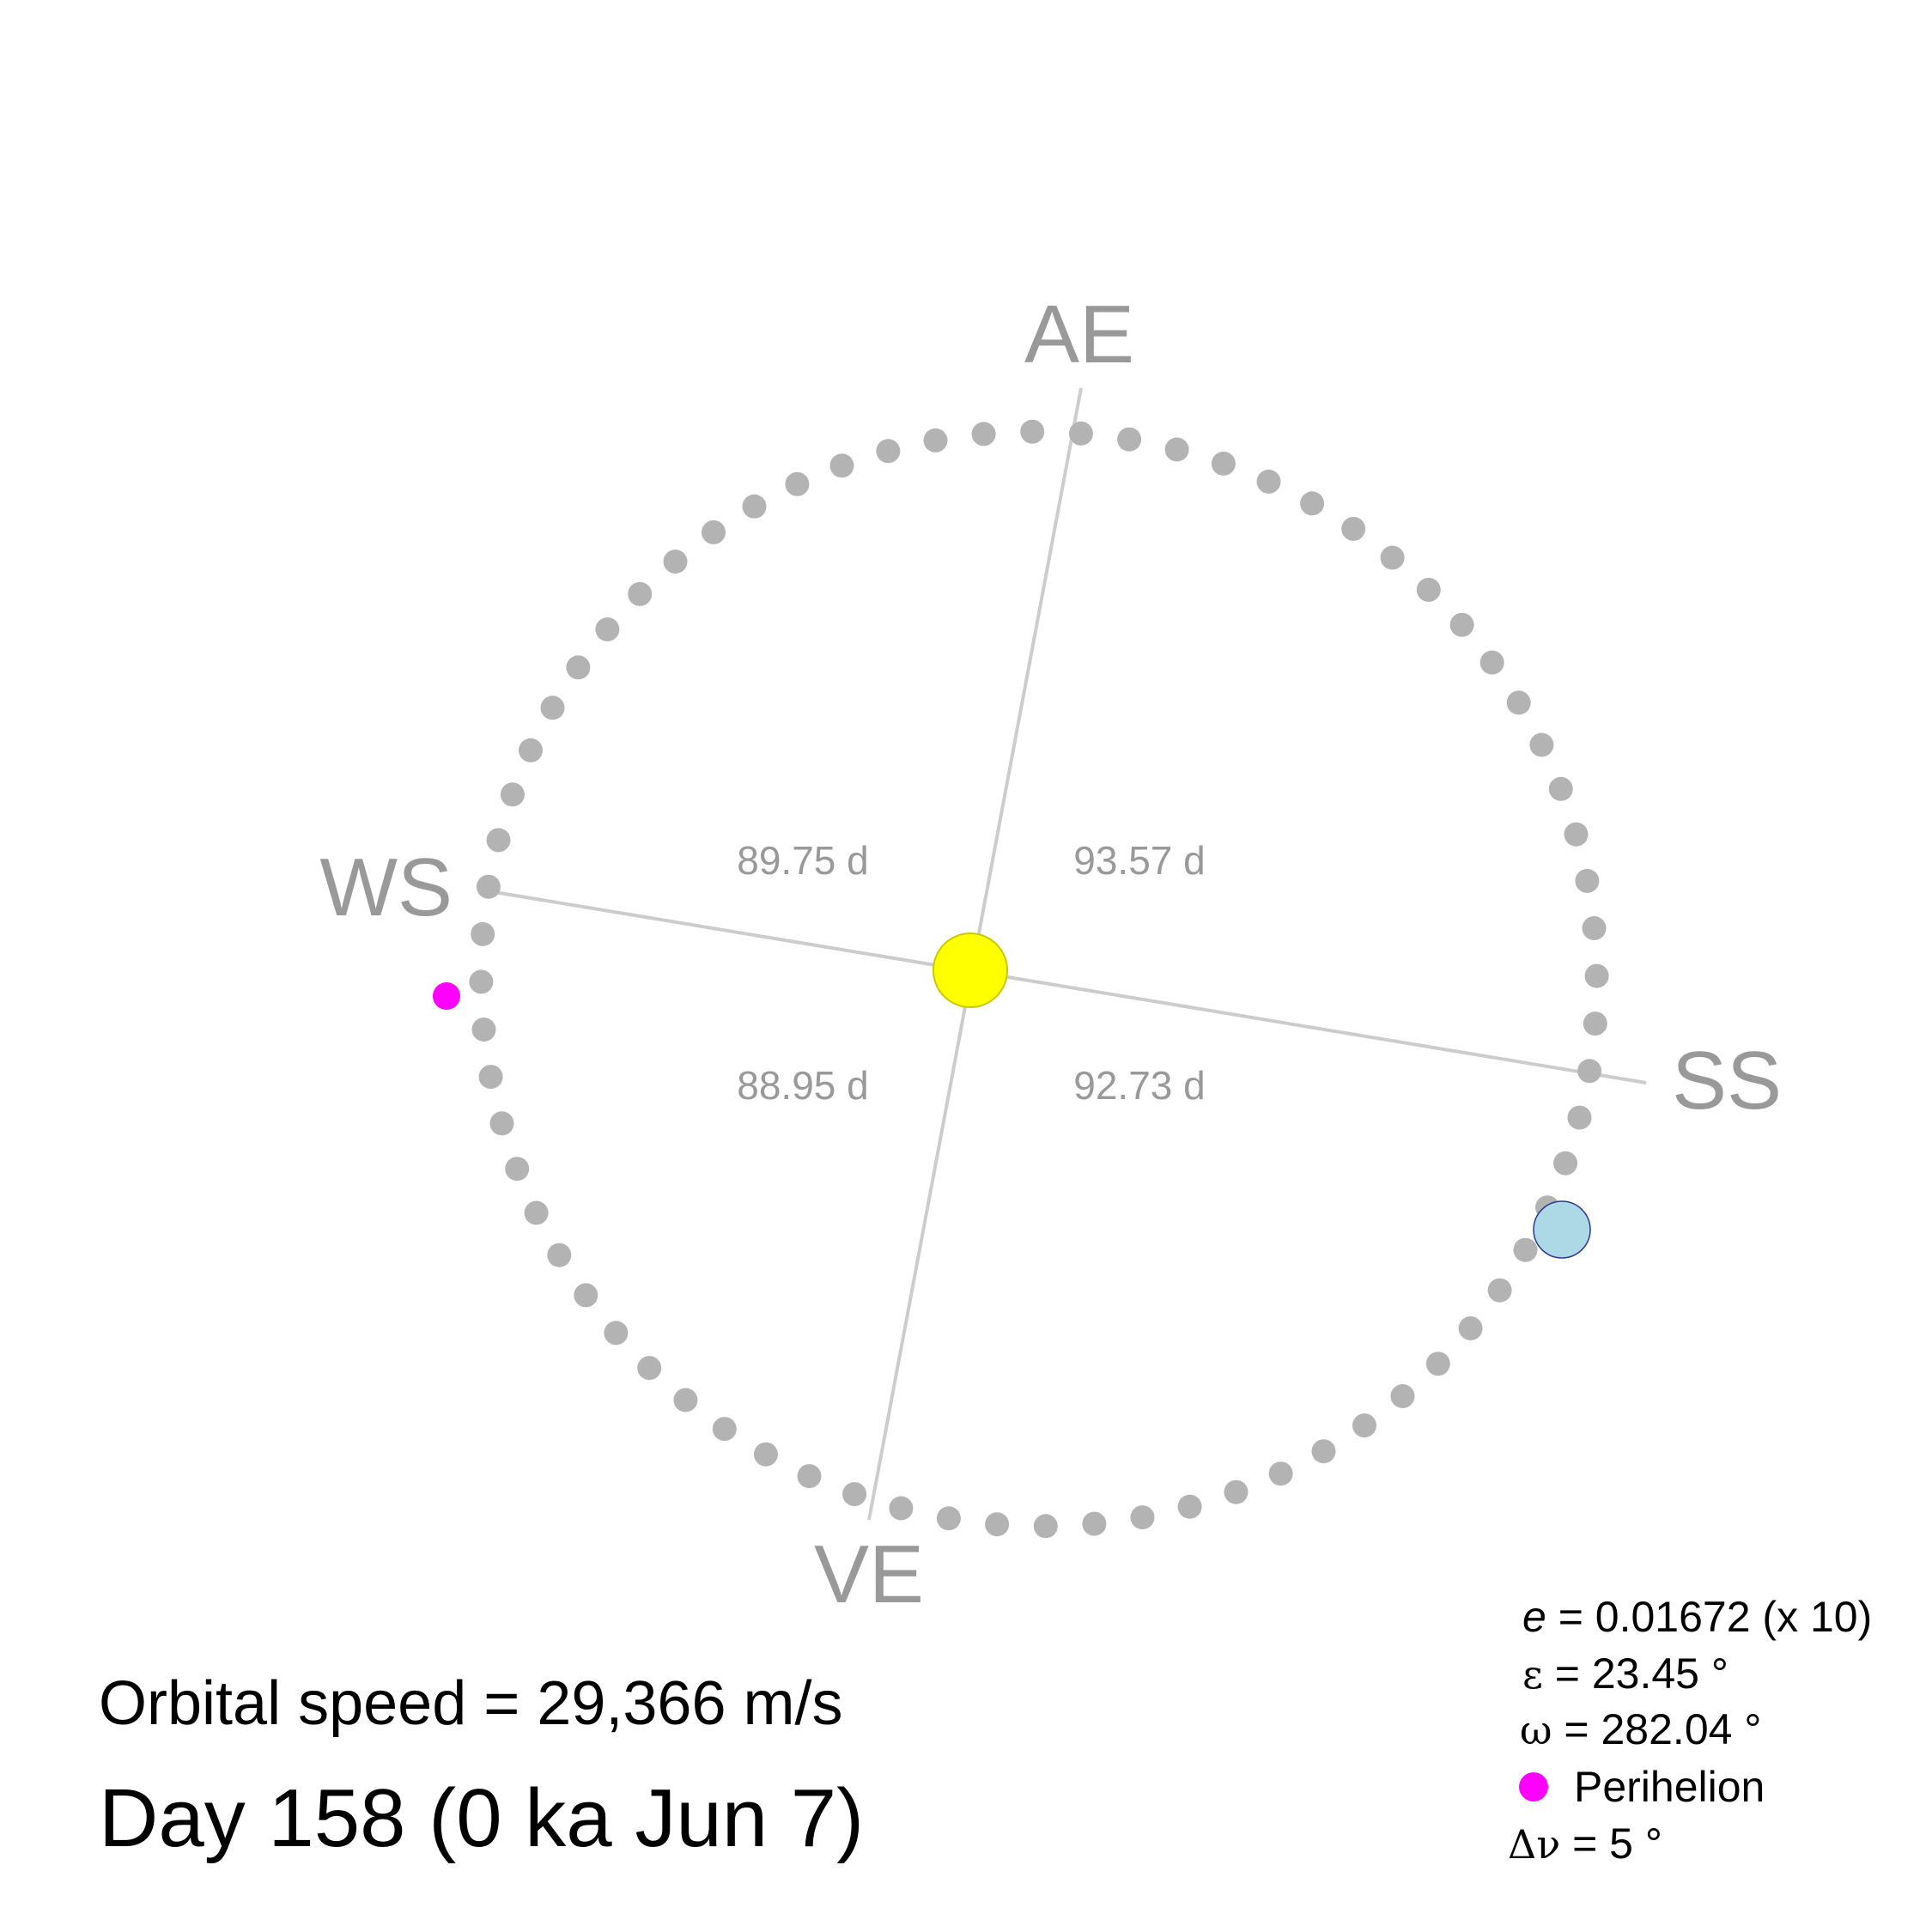 The image size is (1932, 1932). Describe the element at coordinates (1534, 1617) in the screenshot. I see `legend-e-symbol: e` at that location.